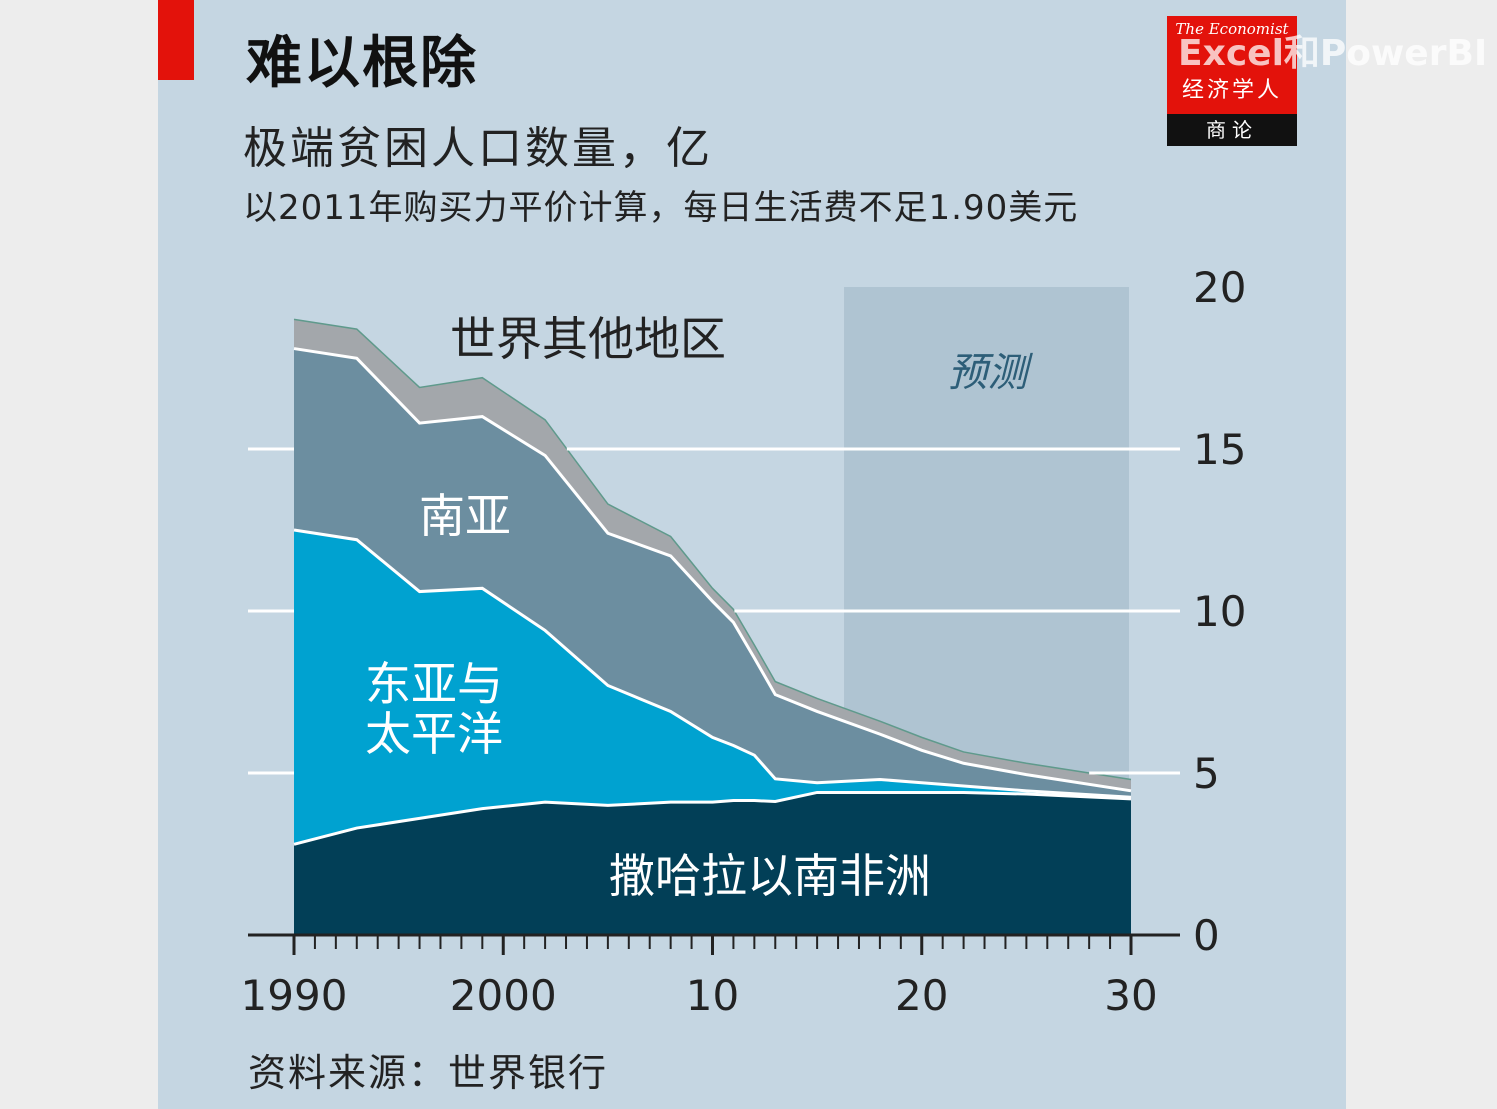  I want to click on y-tick-label-0: 0, so click(1206, 935).